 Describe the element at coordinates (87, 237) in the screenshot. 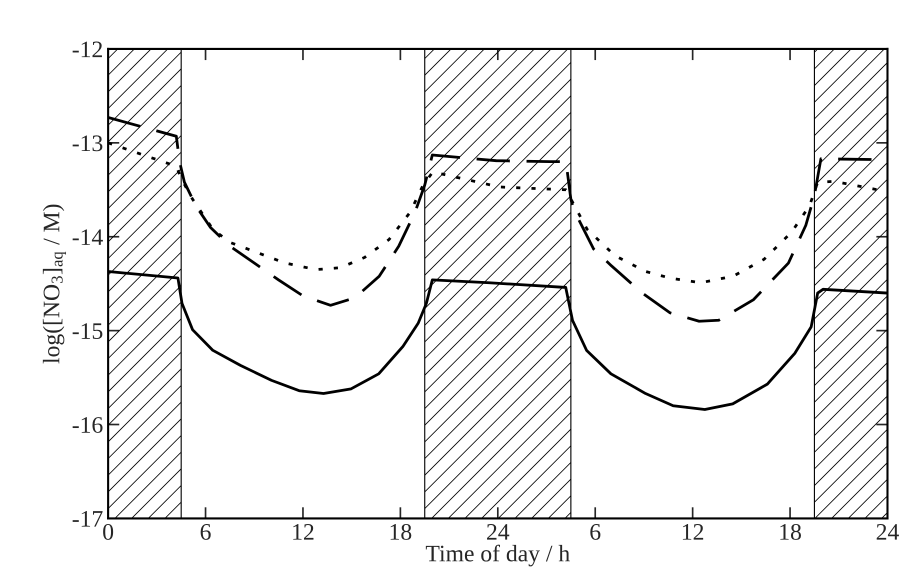

I see `y-tick-label: -14` at that location.